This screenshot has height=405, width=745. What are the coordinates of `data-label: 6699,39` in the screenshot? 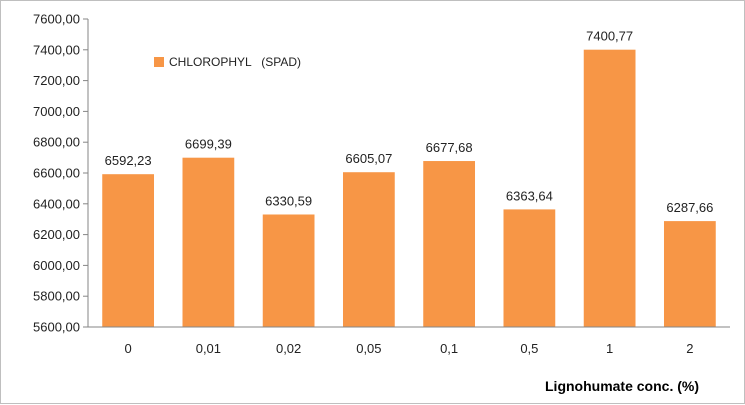 It's located at (208, 144).